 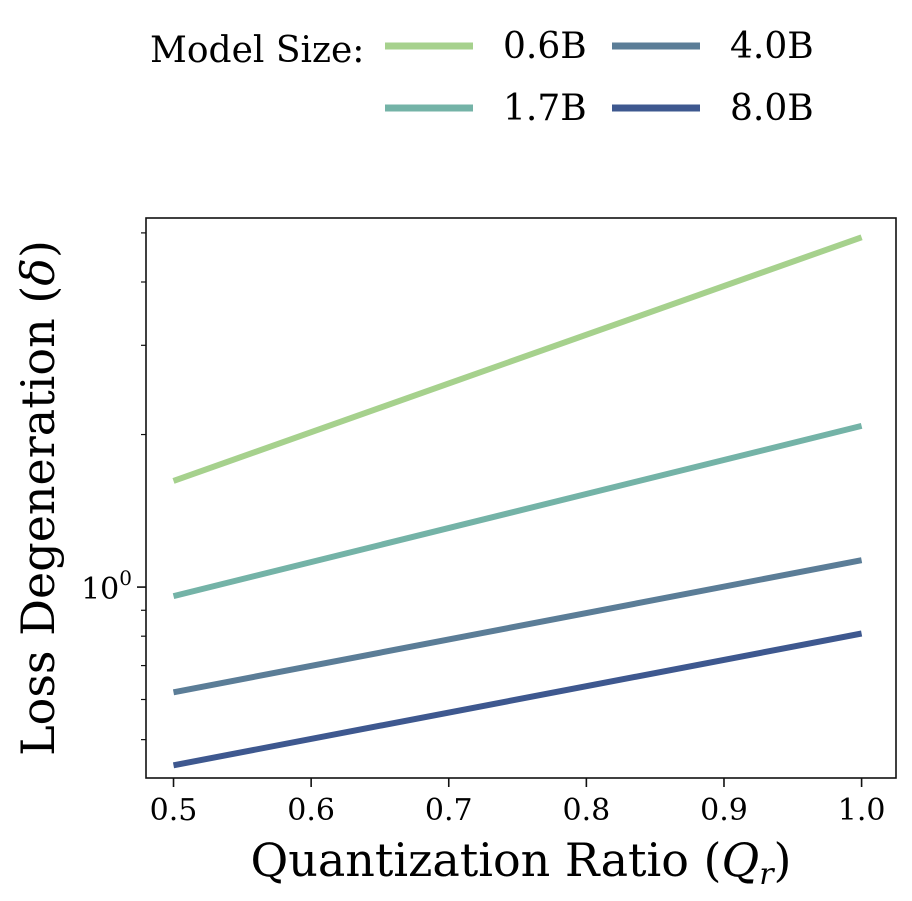 What do you see at coordinates (143, 486) in the screenshot?
I see `y-minor-ticks` at bounding box center [143, 486].